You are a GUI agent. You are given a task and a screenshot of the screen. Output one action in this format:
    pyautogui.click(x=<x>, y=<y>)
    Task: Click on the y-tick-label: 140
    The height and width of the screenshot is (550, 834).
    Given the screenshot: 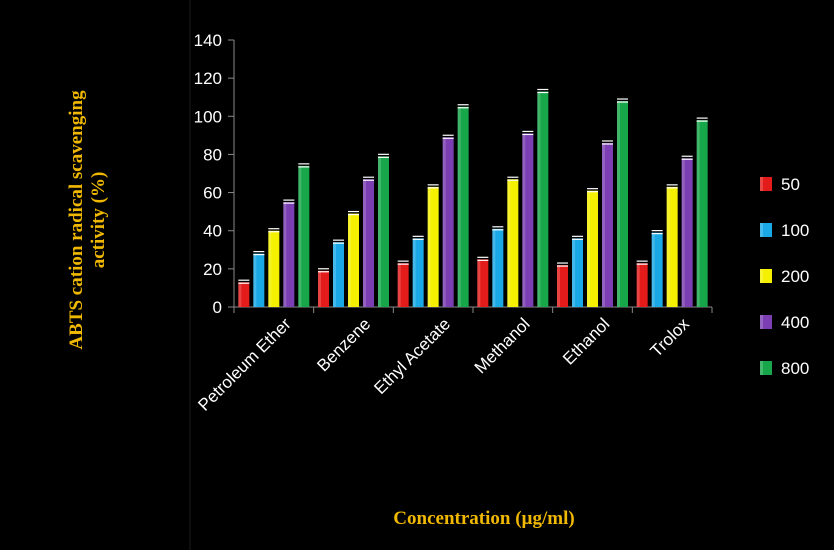 What is the action you would take?
    pyautogui.click(x=208, y=40)
    